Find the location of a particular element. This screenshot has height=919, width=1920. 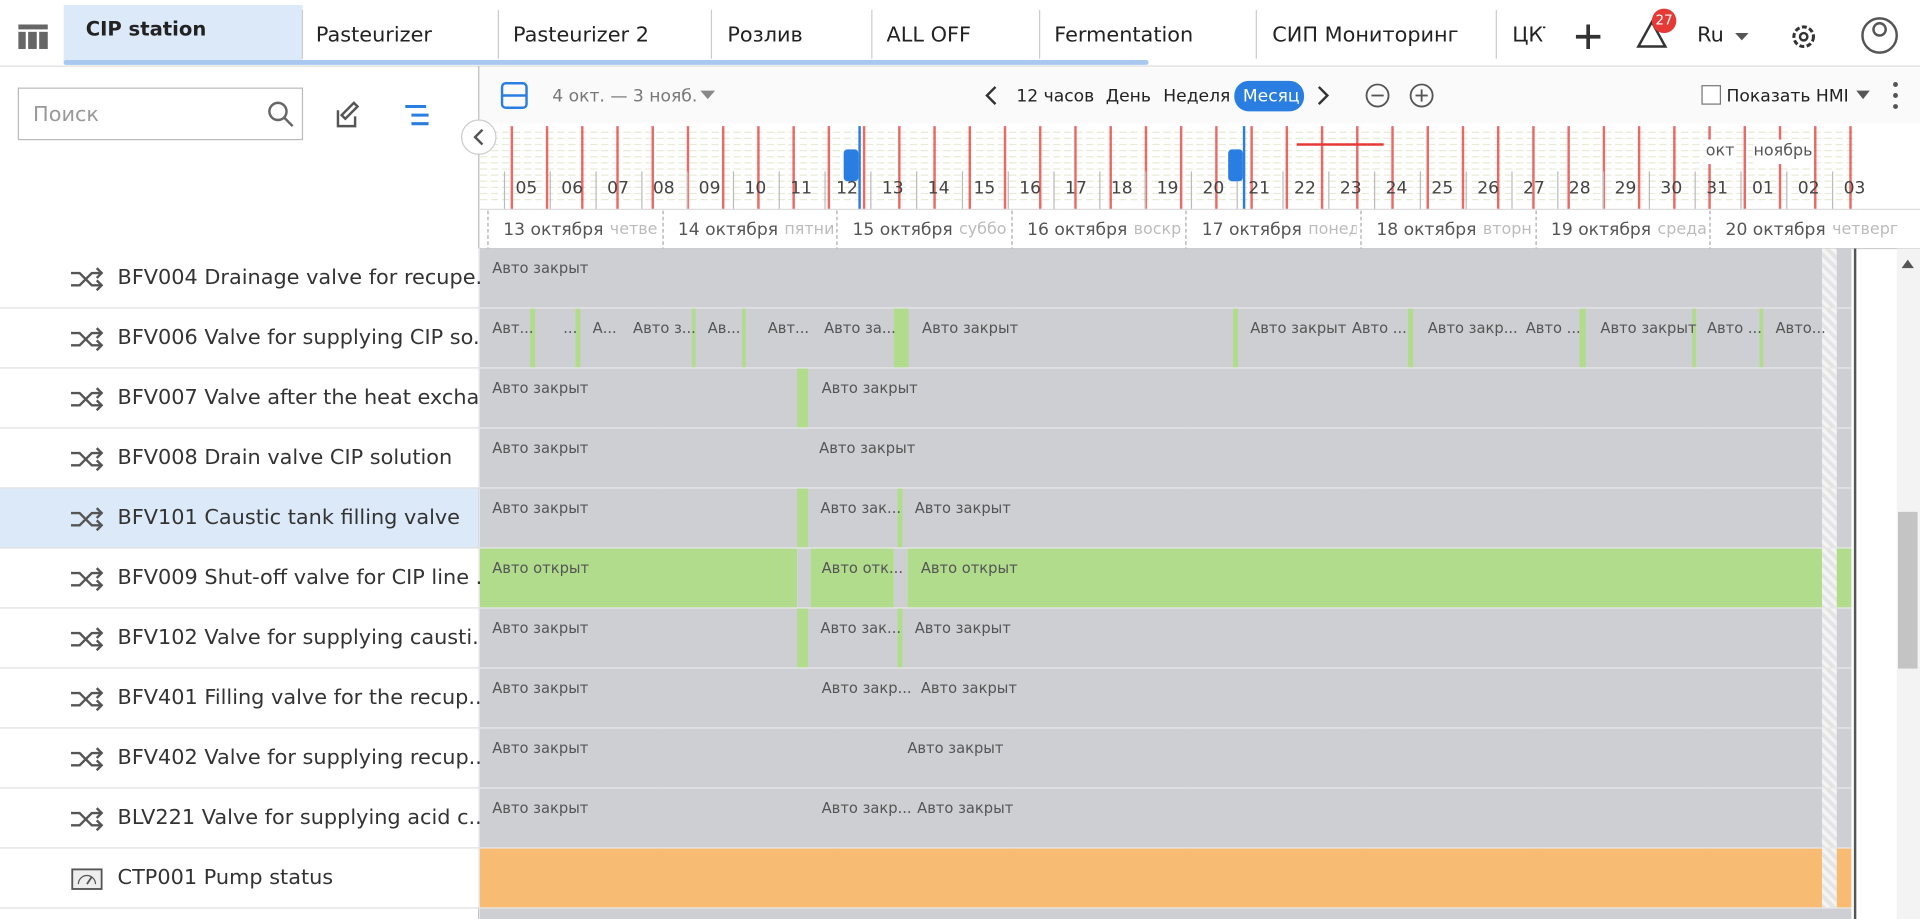

tab: CIP station is located at coordinates (146, 29).